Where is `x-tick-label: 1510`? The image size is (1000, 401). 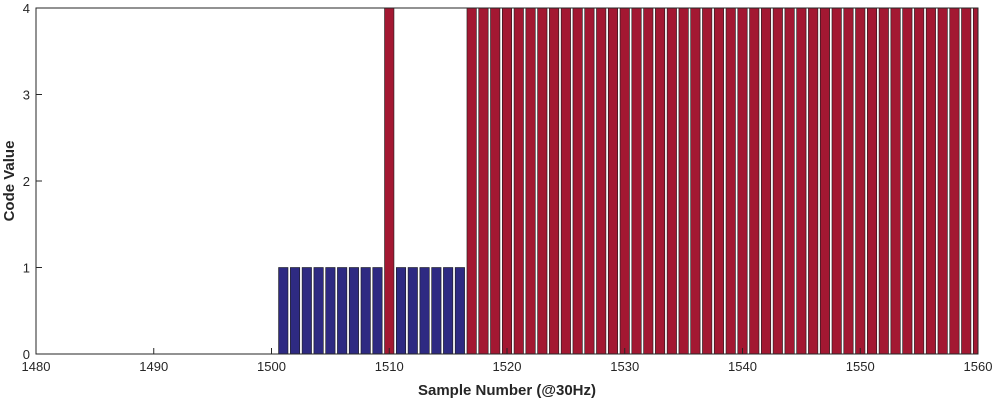 x-tick-label: 1510 is located at coordinates (389, 366).